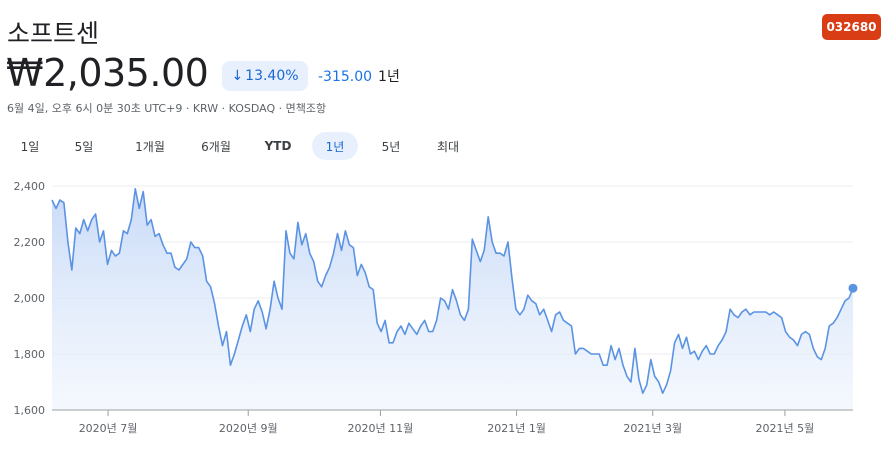 This screenshot has height=456, width=887. I want to click on x-tick-label: 2020년 7월, so click(108, 428).